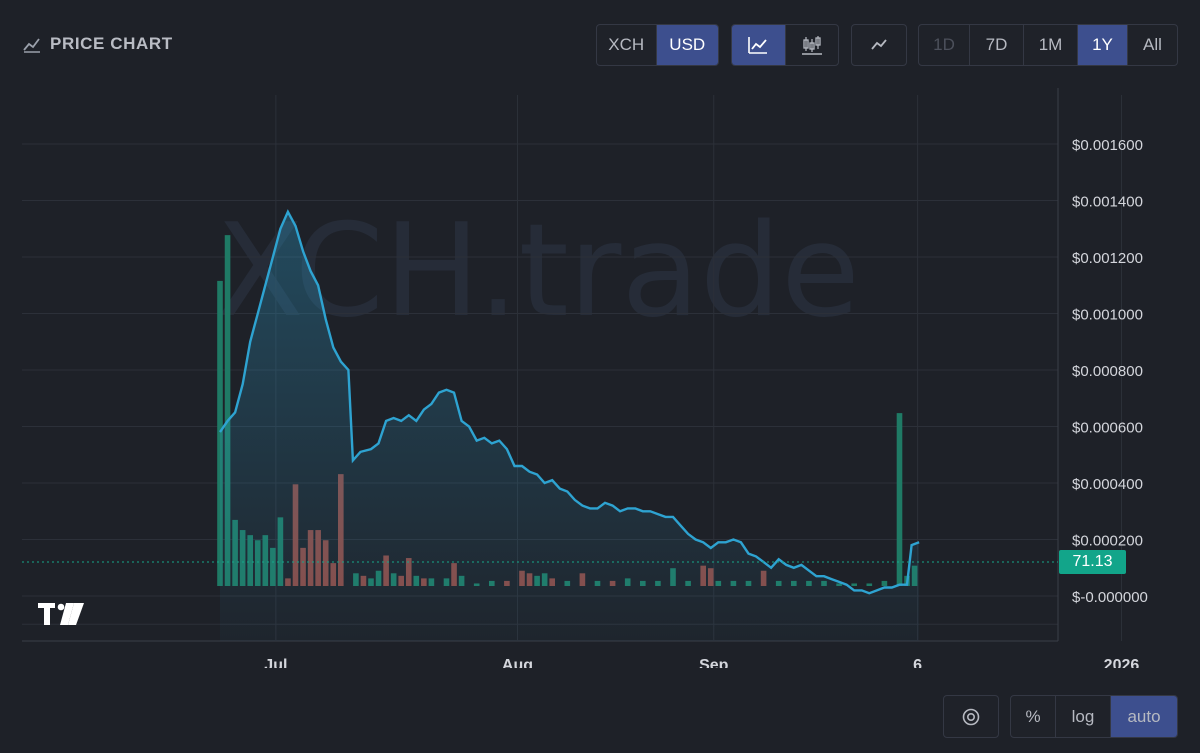  I want to click on y-tick-label: $0.000200, so click(1107, 541).